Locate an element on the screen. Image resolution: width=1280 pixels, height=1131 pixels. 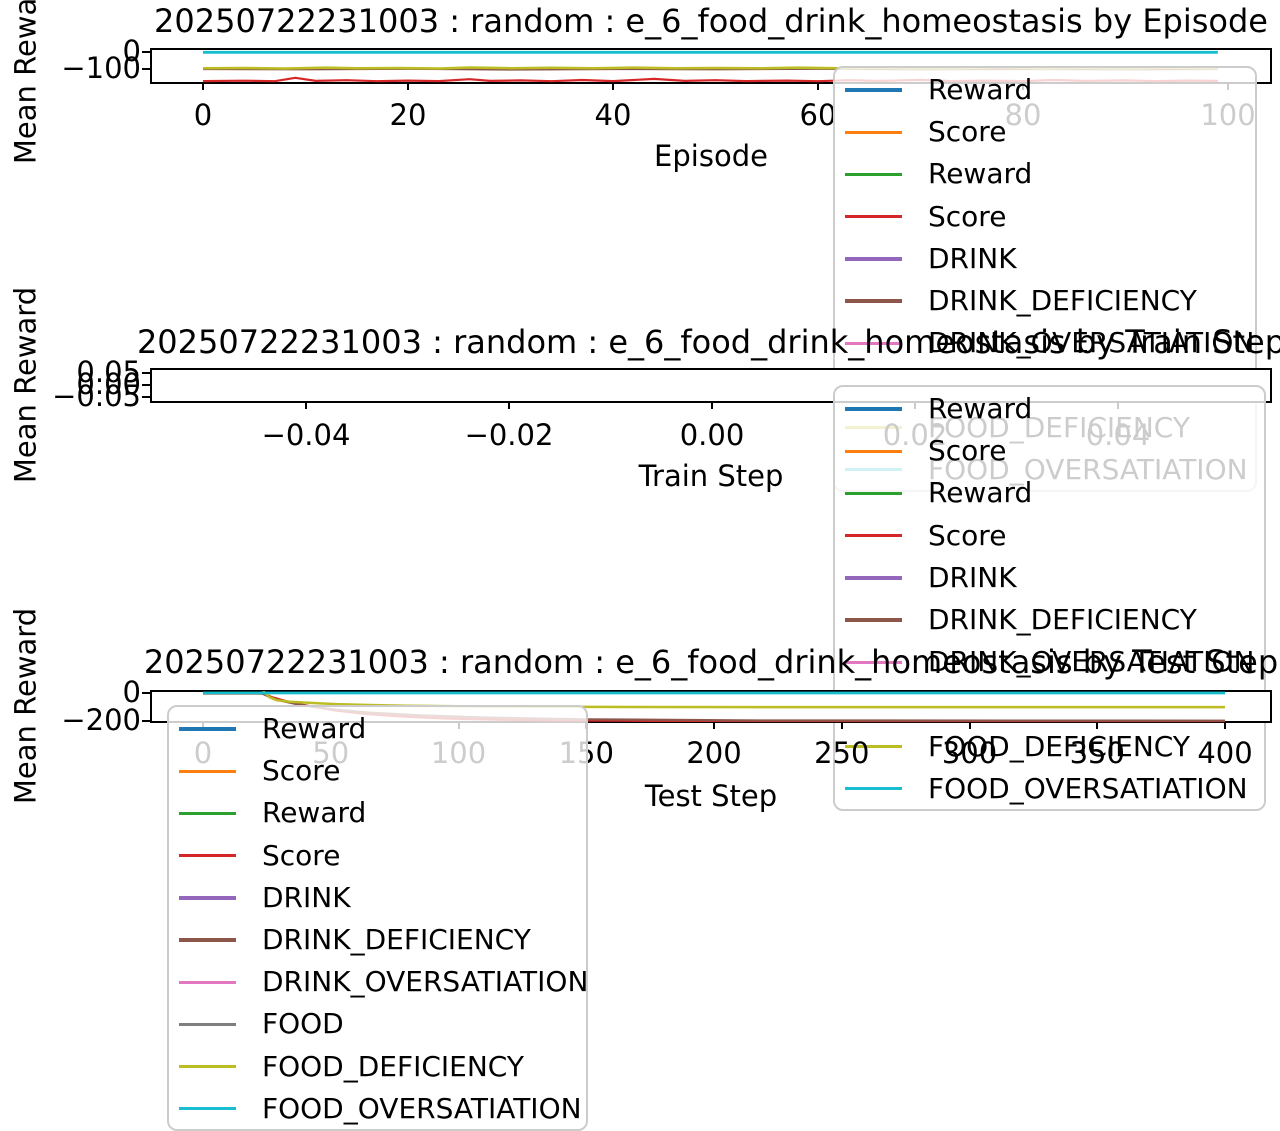
y-tick-label: 0.05 is located at coordinates (108, 372).